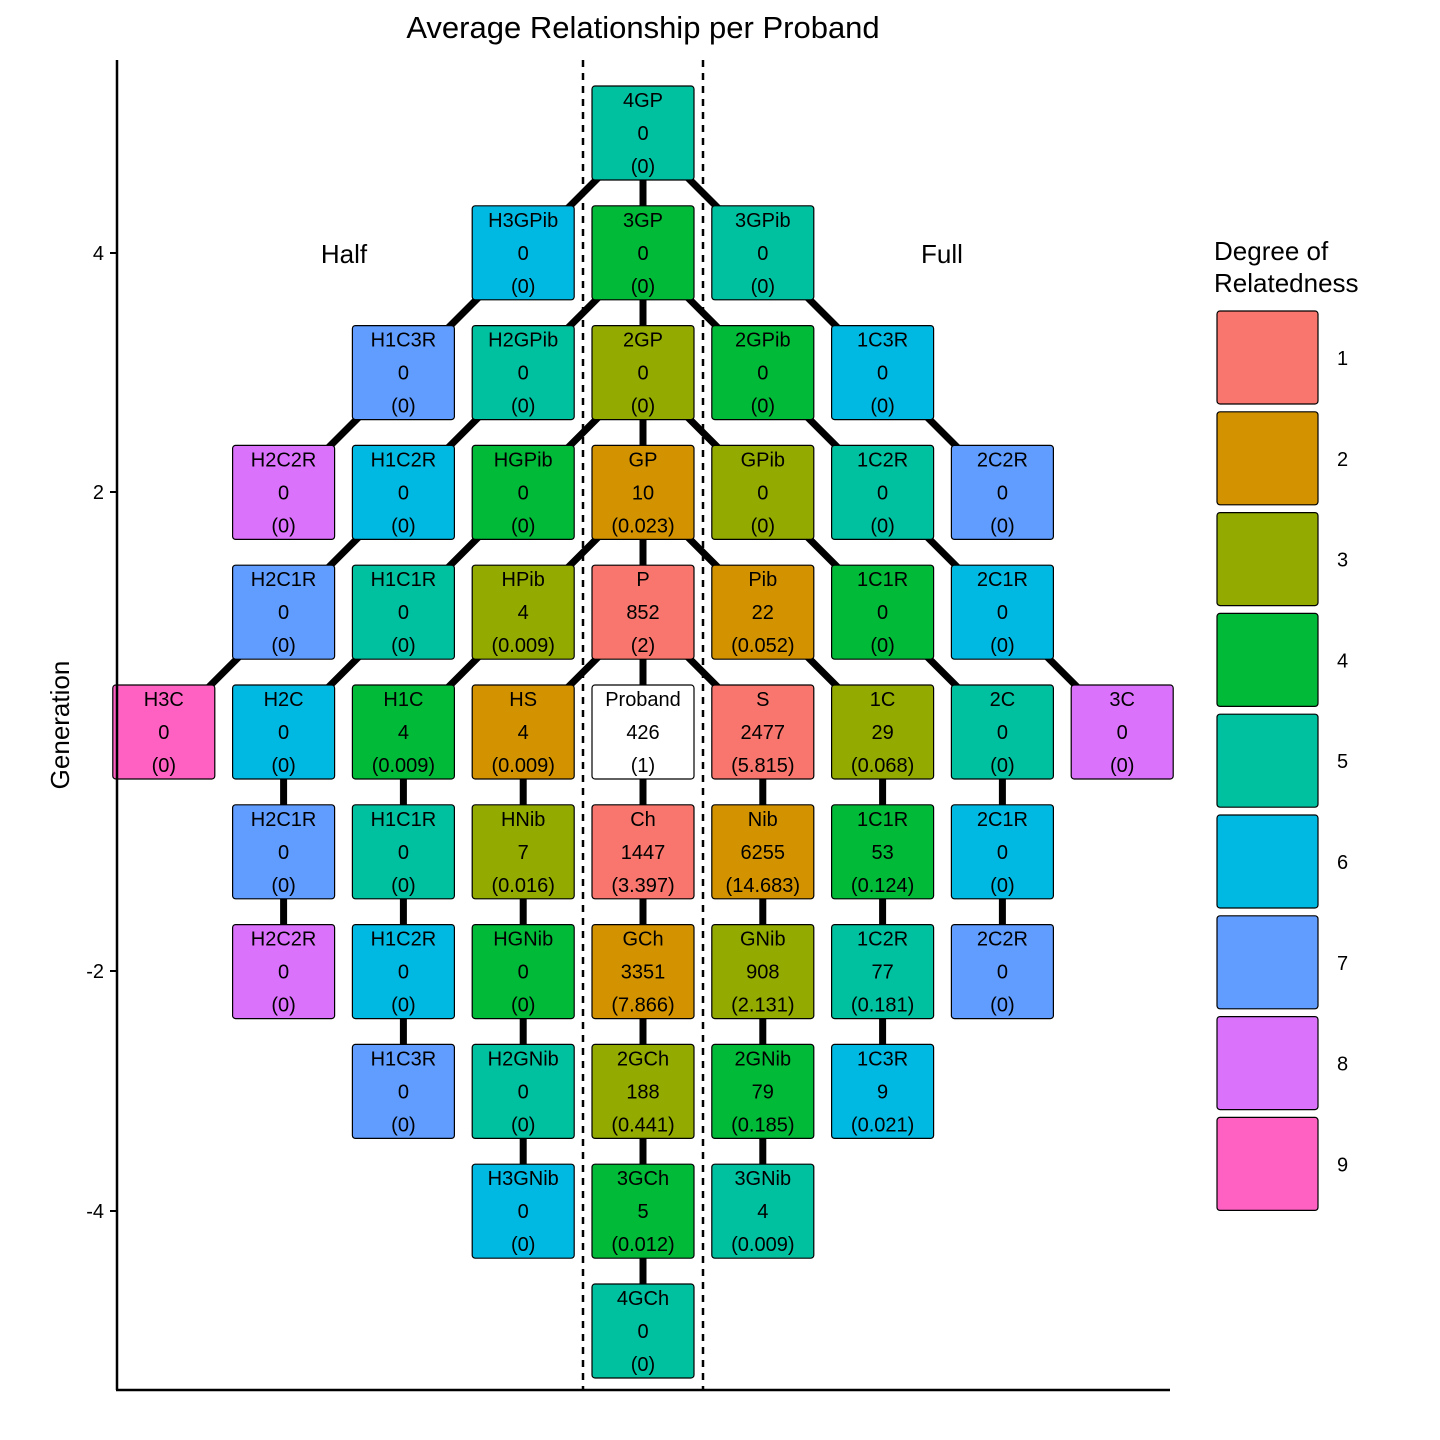  Describe the element at coordinates (643, 700) in the screenshot. I see `node-label: Proband` at that location.